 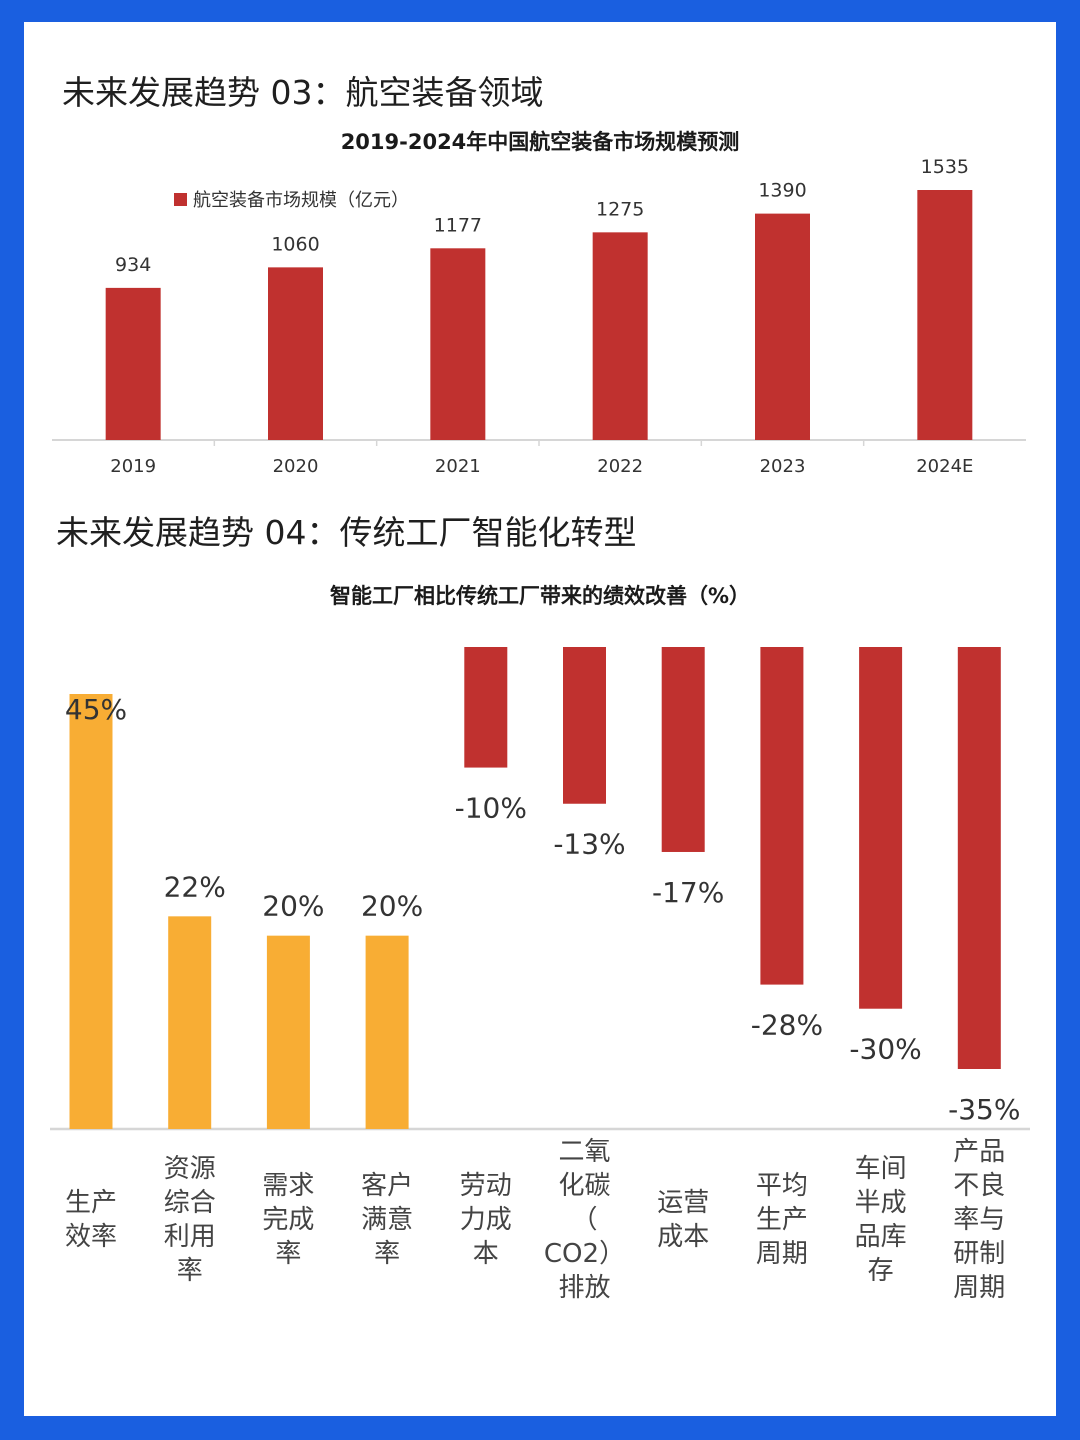 What do you see at coordinates (288, 1220) in the screenshot?
I see `chart2-category-label: 需求完成率` at bounding box center [288, 1220].